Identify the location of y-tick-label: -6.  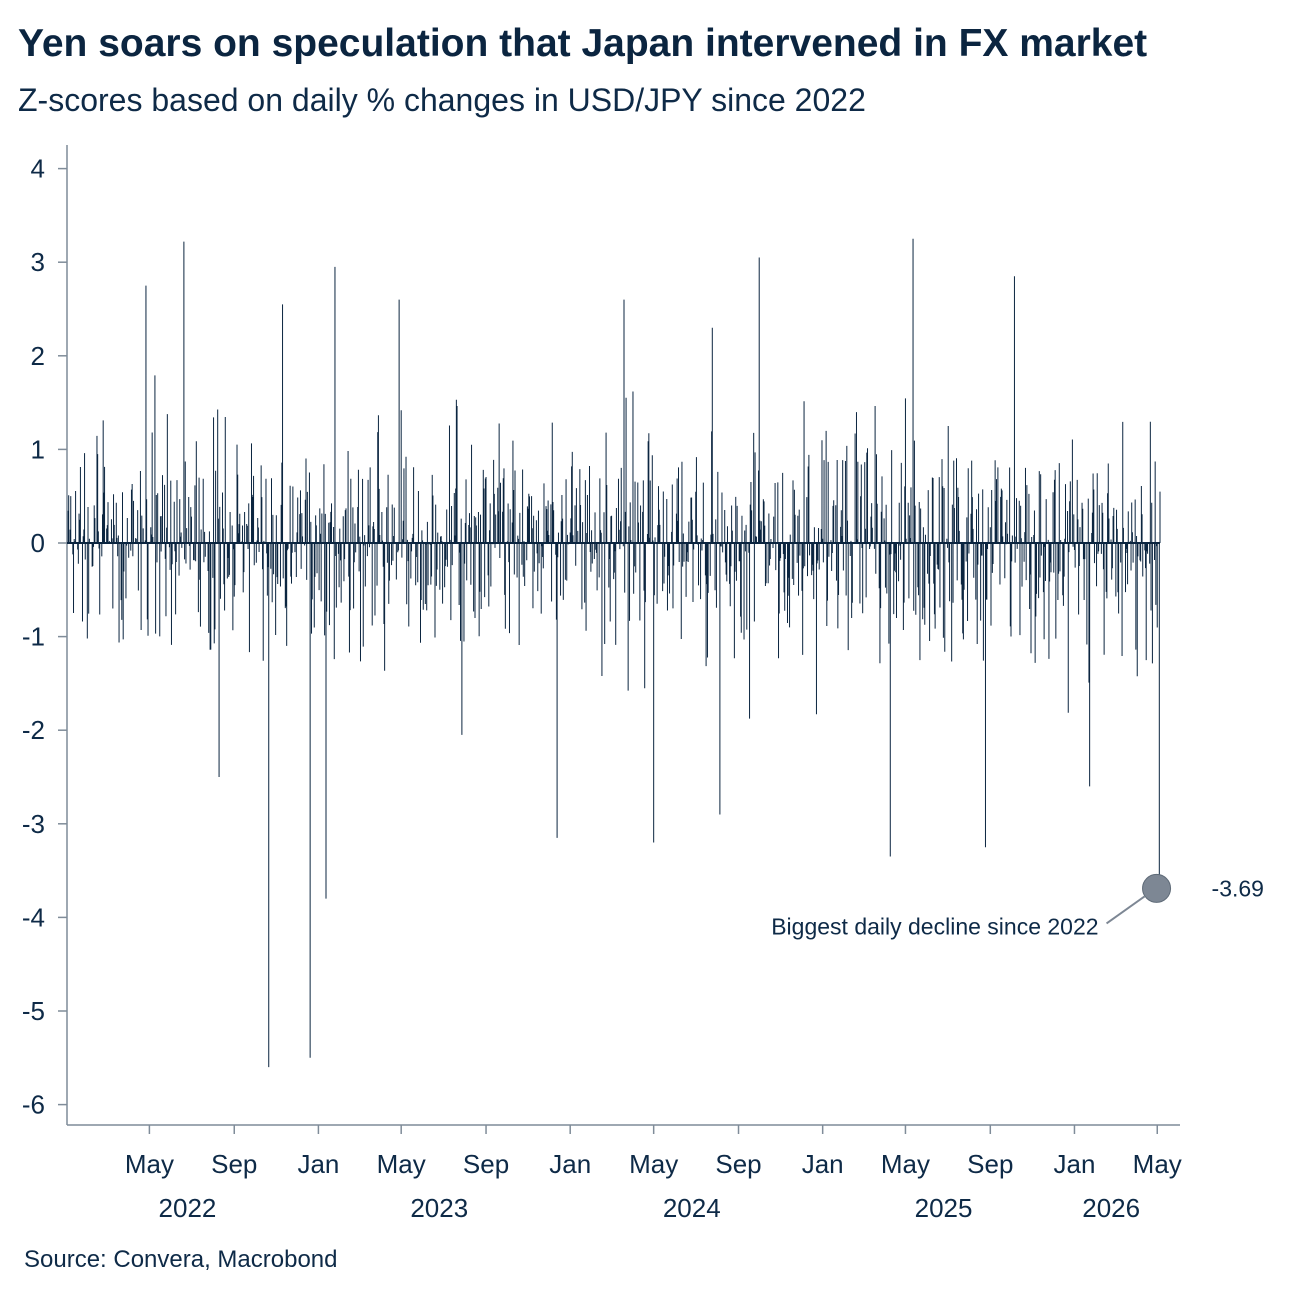
(33, 1105).